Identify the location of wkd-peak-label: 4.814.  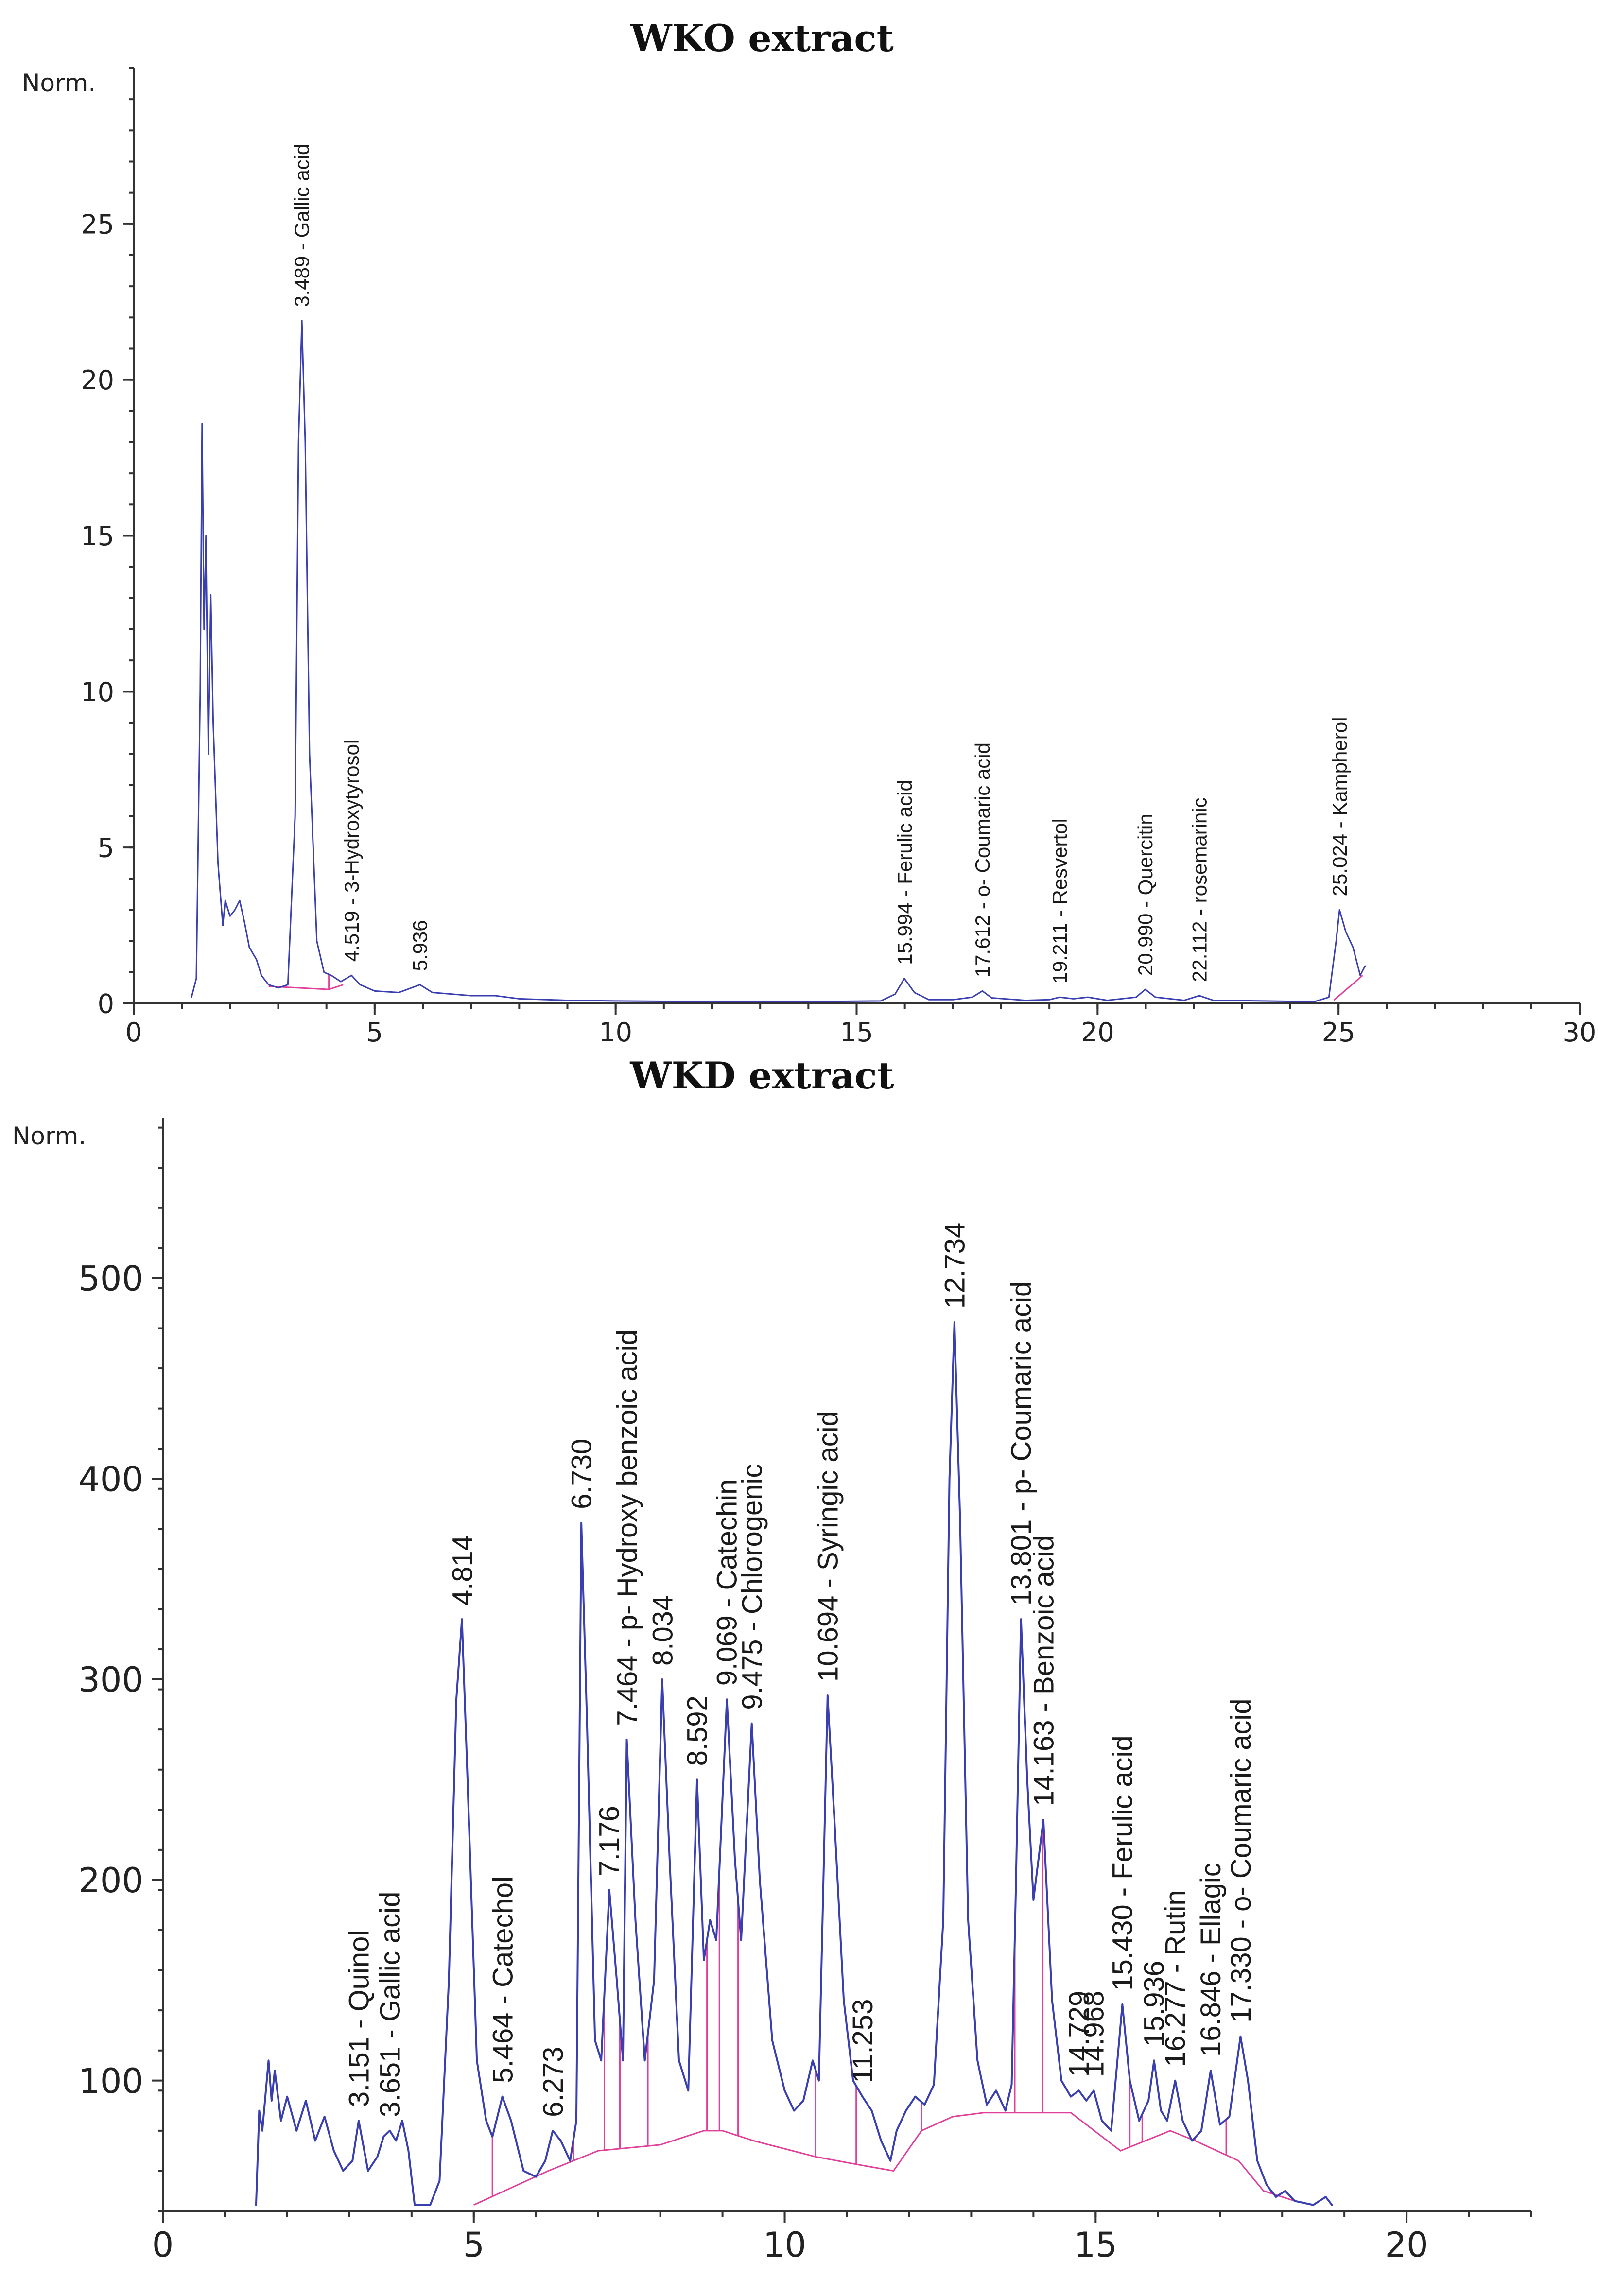
(462, 1570).